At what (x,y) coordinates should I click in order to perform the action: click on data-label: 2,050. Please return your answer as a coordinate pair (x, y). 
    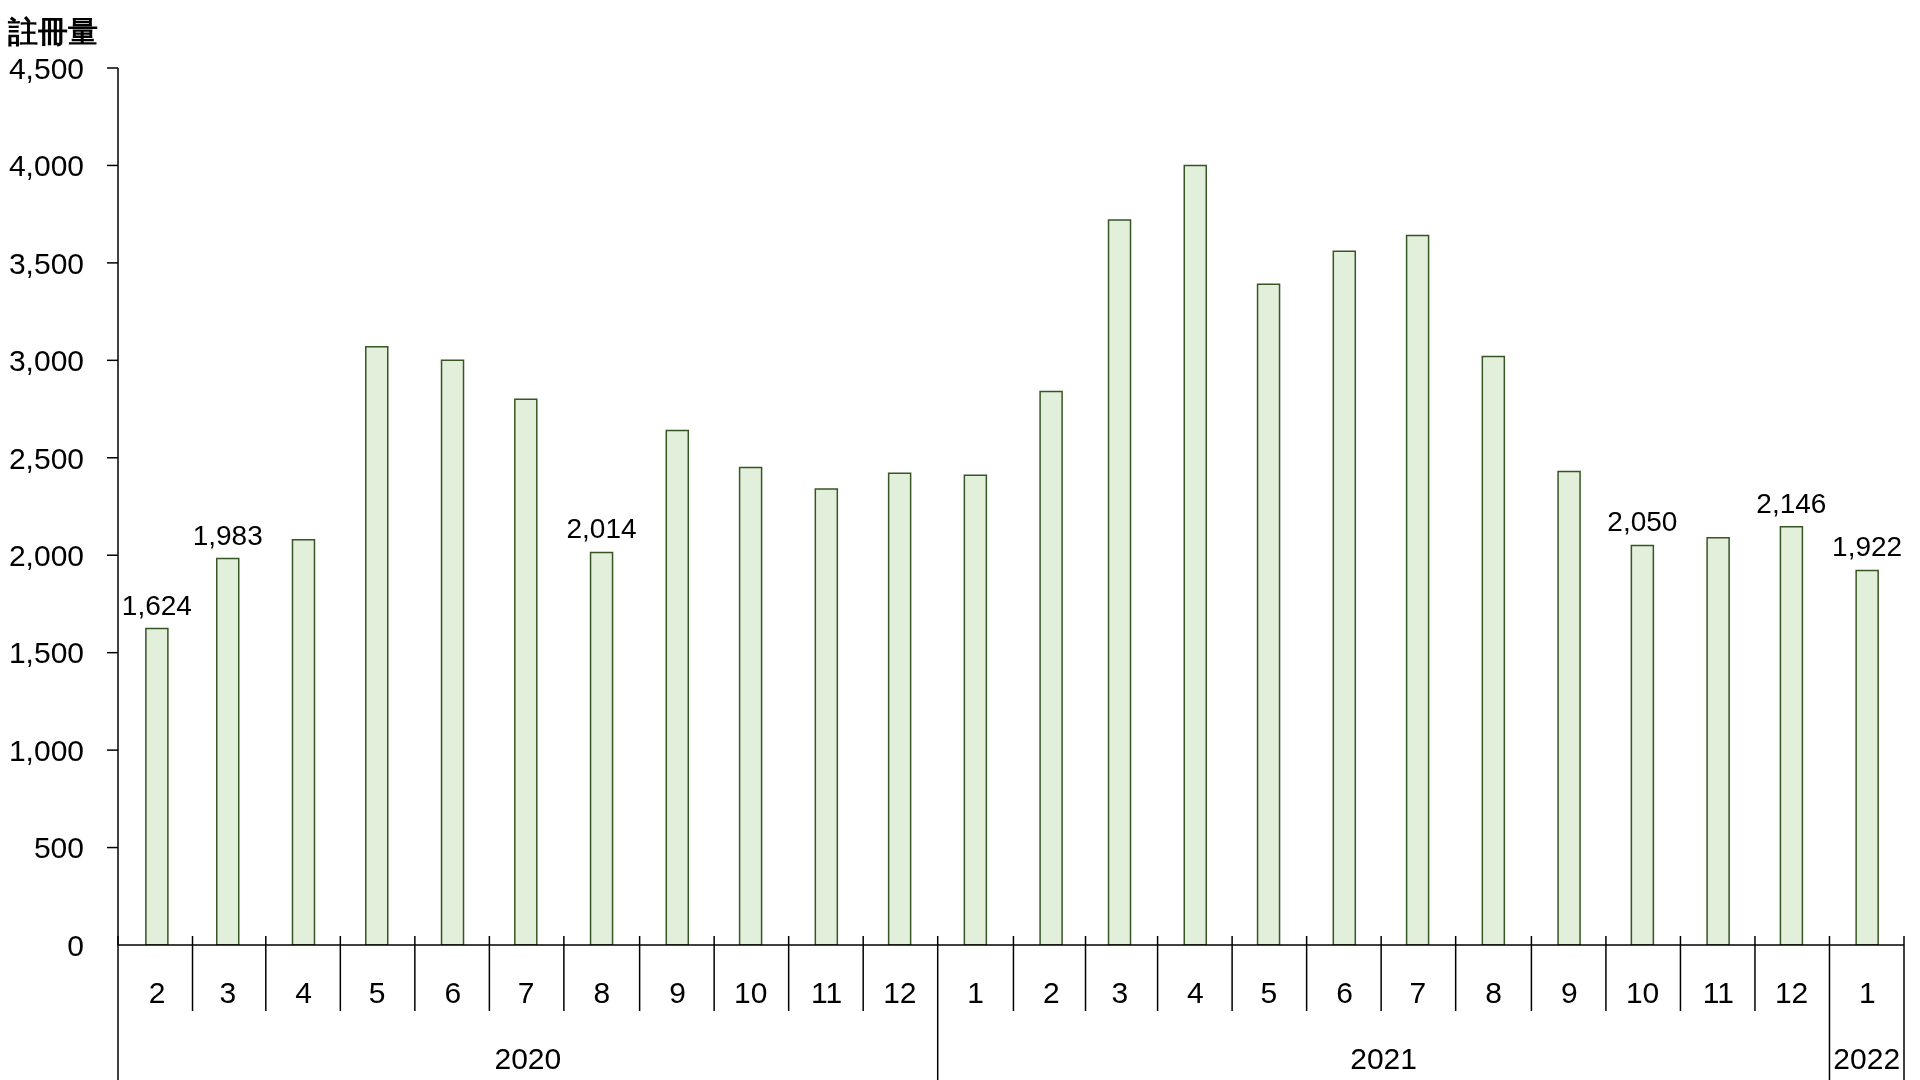
    Looking at the image, I should click on (1642, 522).